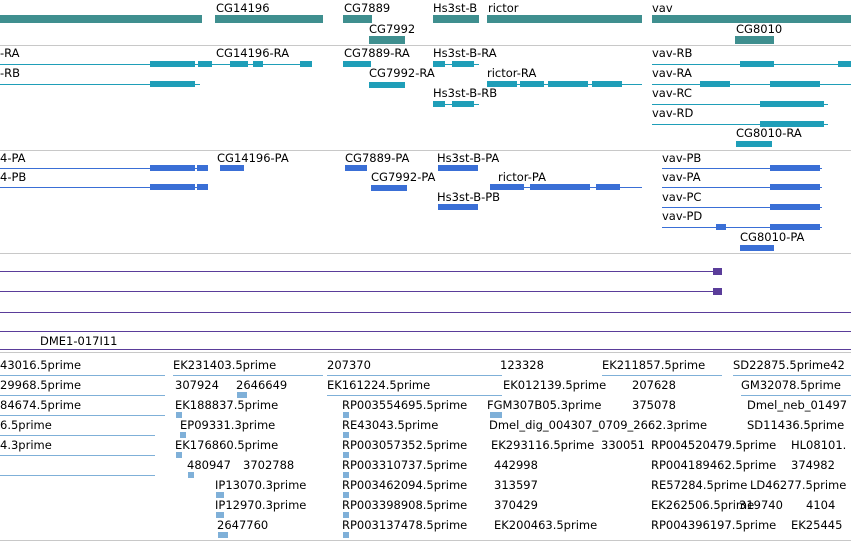 The height and width of the screenshot is (541, 851). Describe the element at coordinates (503, 8) in the screenshot. I see `gene-label: rictor` at that location.